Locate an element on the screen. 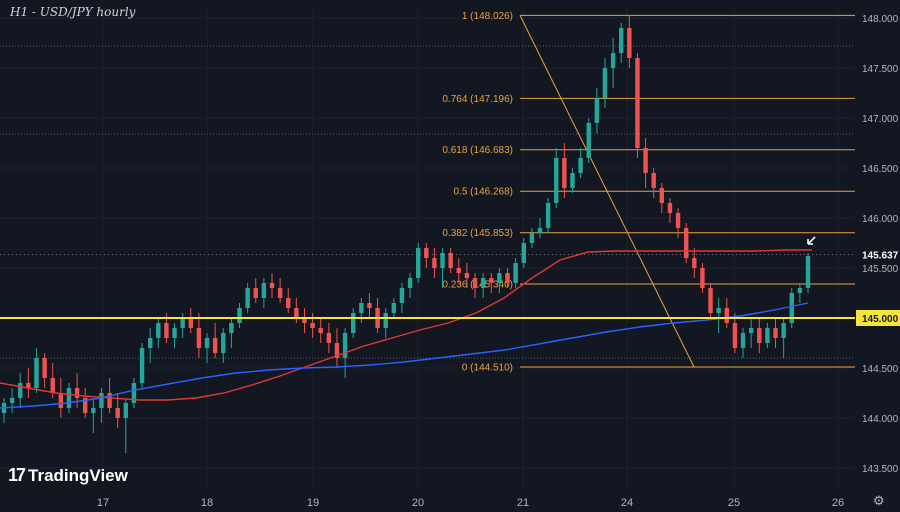  fib-level-label: 0.764 (147.196) is located at coordinates (477, 99).